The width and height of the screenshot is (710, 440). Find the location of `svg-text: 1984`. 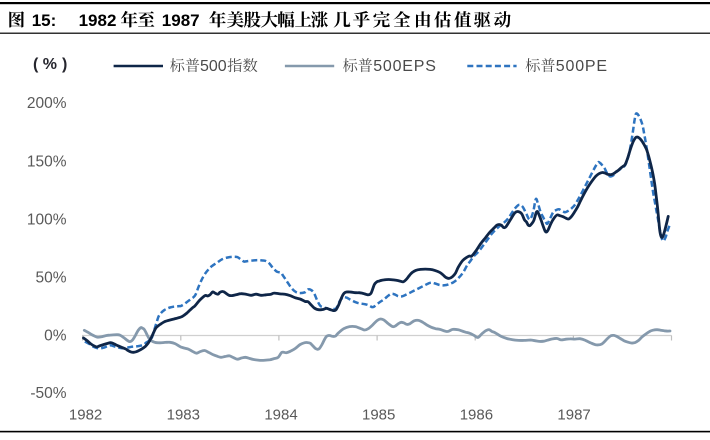

svg-text: 1984 is located at coordinates (280, 414).